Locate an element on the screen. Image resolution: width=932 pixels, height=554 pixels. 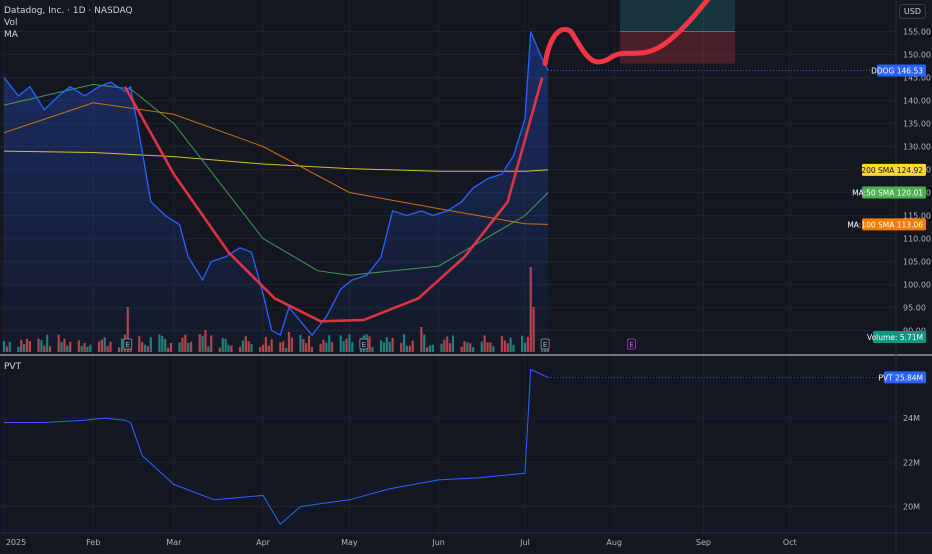
time-tick-label: Sep is located at coordinates (703, 542).